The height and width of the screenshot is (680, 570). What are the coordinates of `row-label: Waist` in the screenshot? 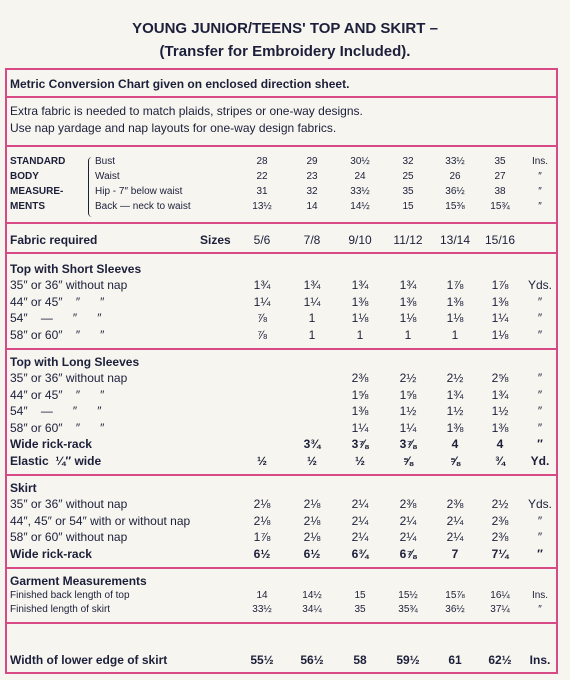 It's located at (107, 176).